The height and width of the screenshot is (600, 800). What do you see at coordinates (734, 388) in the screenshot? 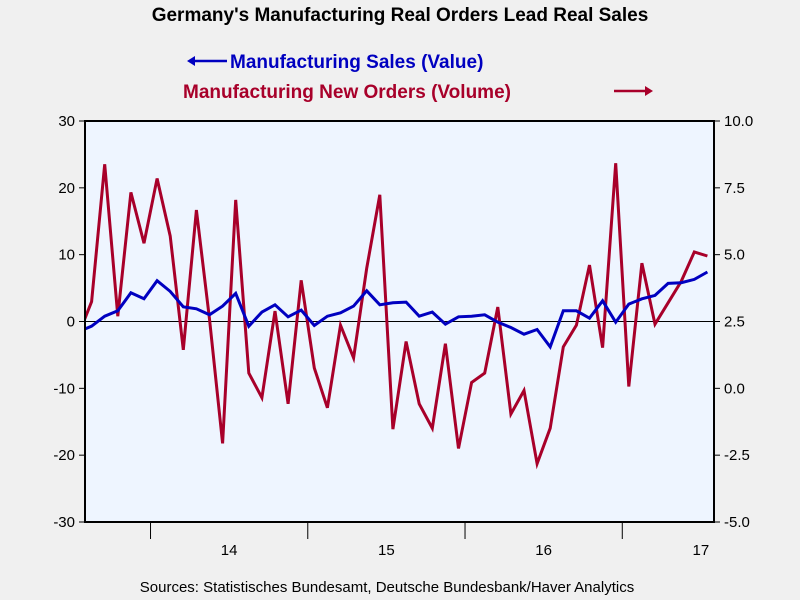
I see `right-tick-label: 0.0` at bounding box center [734, 388].